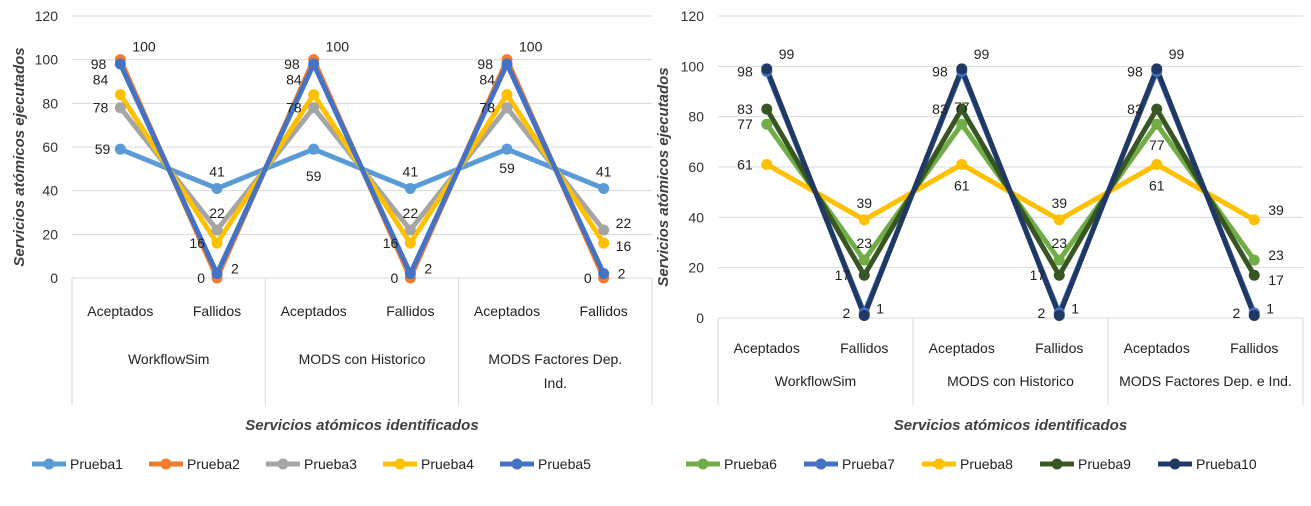 Image resolution: width=1311 pixels, height=506 pixels. What do you see at coordinates (696, 117) in the screenshot?
I see `y-tick-label: 80` at bounding box center [696, 117].